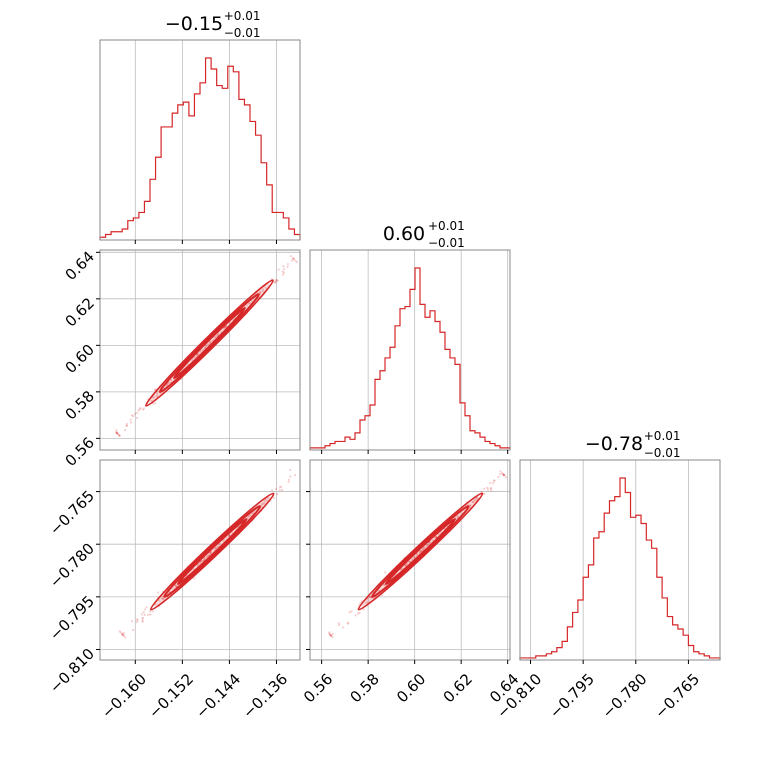 The height and width of the screenshot is (760, 760). Describe the element at coordinates (365, 688) in the screenshot. I see `x-tick-label: 0.58` at that location.